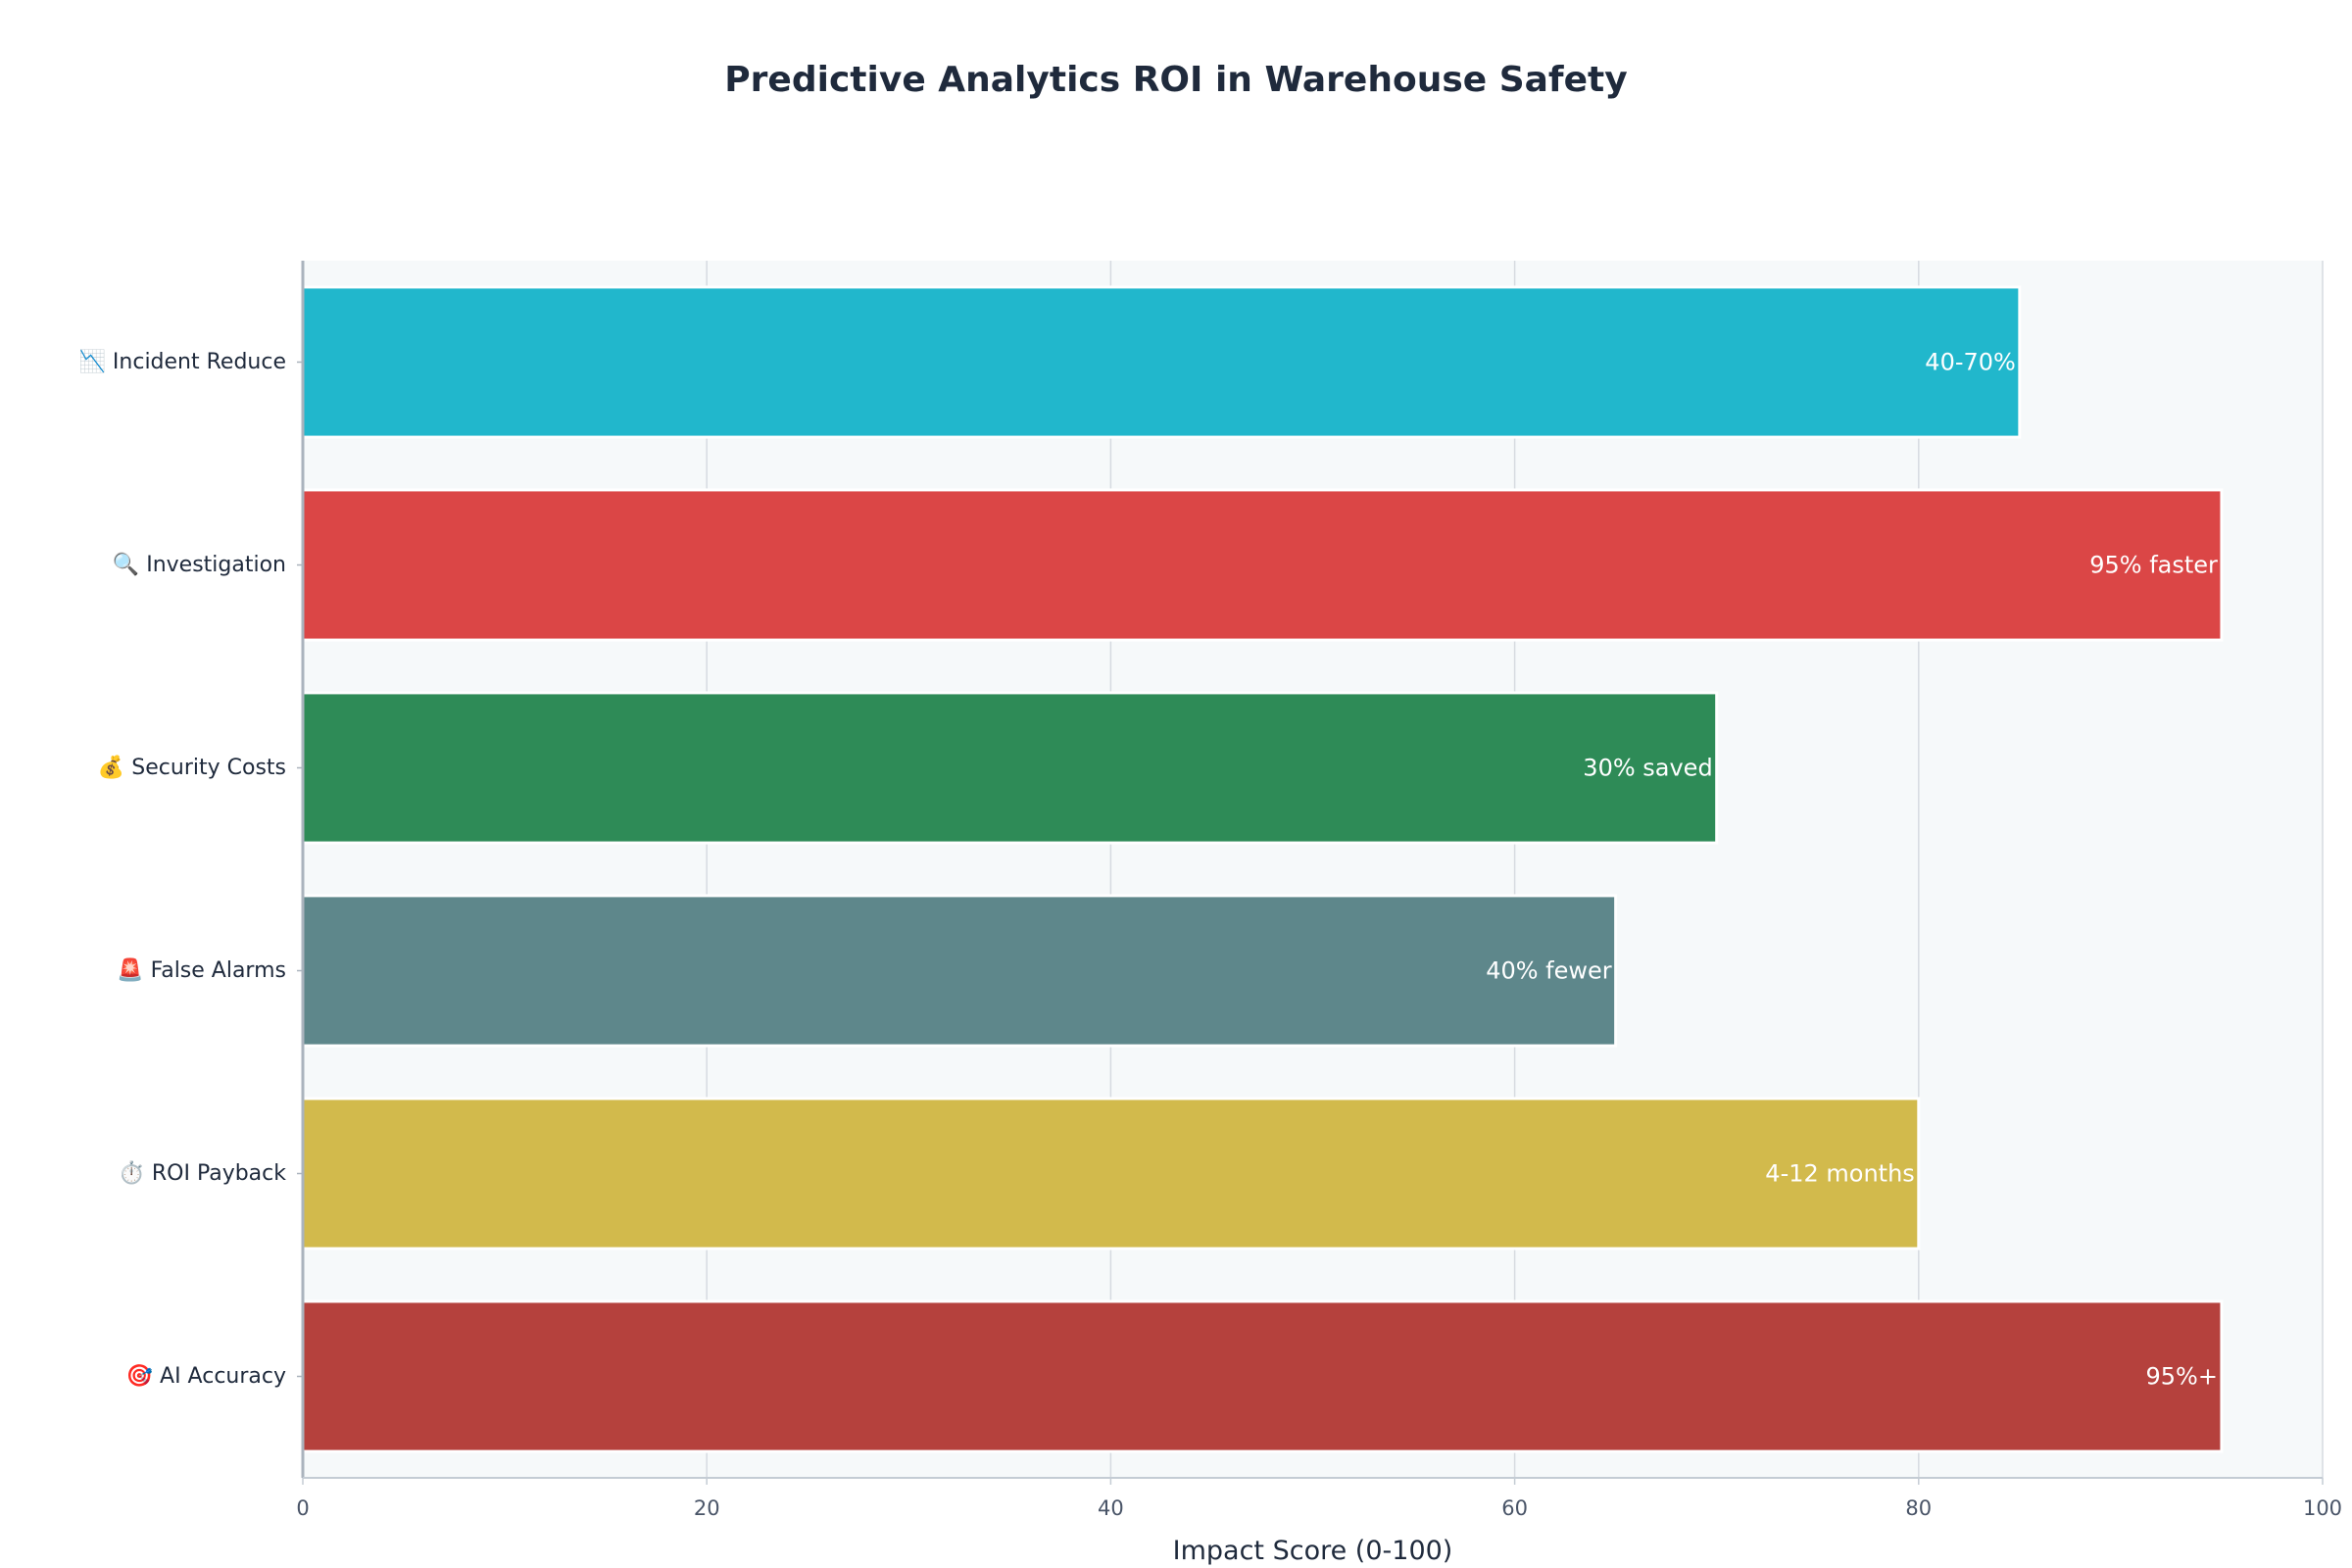  What do you see at coordinates (1918, 1508) in the screenshot?
I see `x-tick-label: 80` at bounding box center [1918, 1508].